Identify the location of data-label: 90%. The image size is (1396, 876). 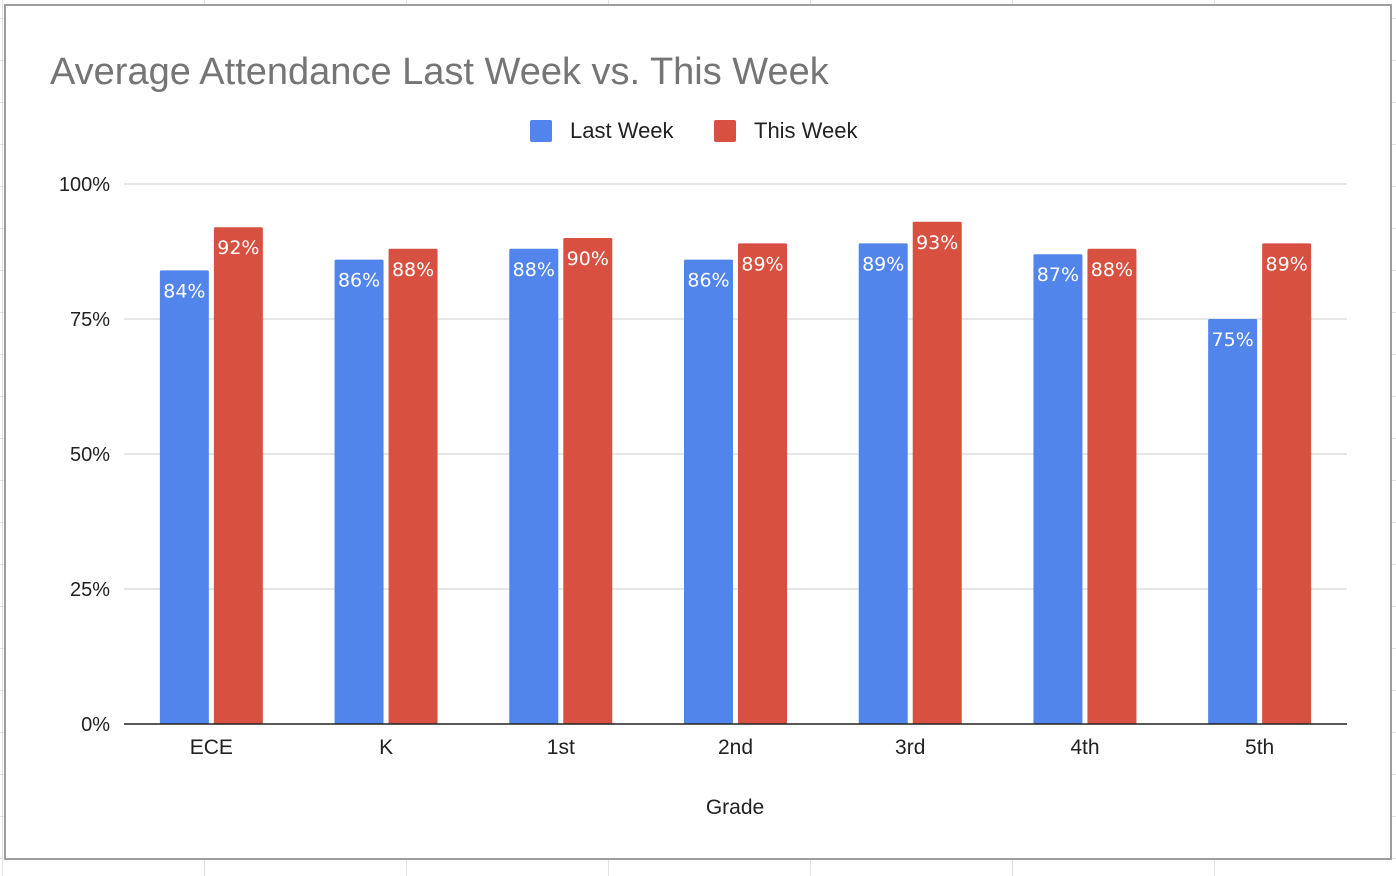
(588, 259).